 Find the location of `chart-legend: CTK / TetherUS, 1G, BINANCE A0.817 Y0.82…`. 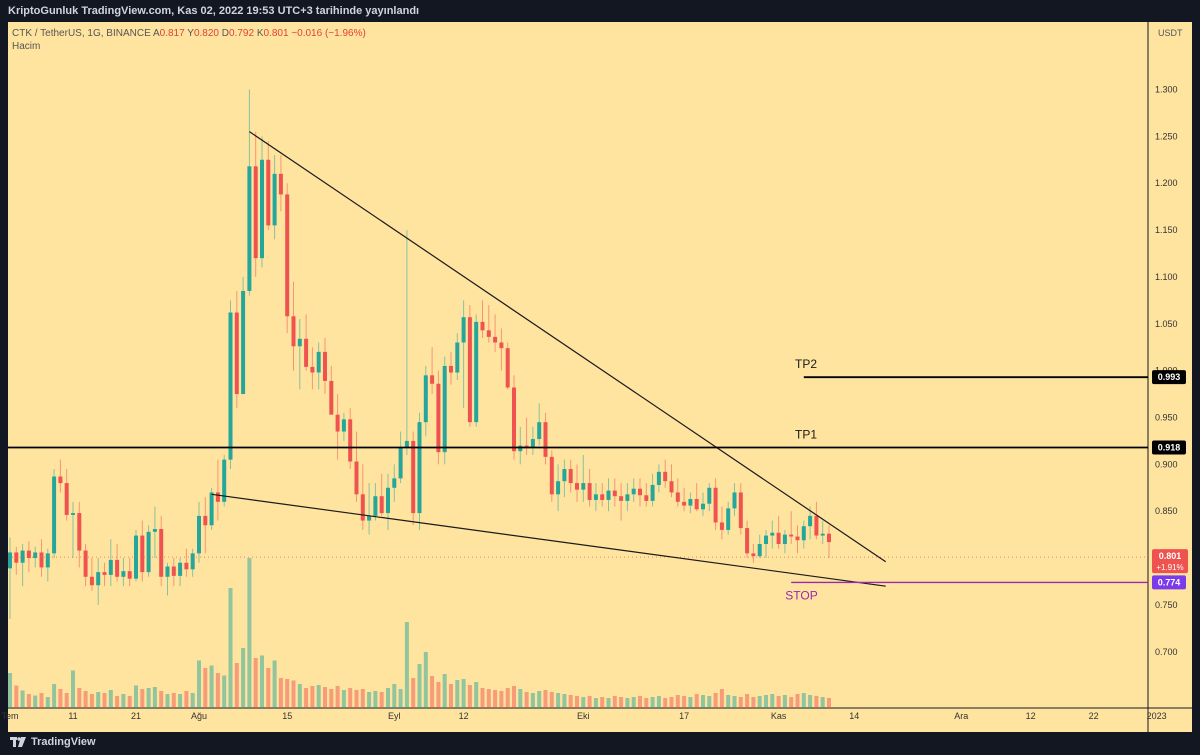

chart-legend: CTK / TetherUS, 1G, BINANCE A0.817 Y0.82… is located at coordinates (189, 40).